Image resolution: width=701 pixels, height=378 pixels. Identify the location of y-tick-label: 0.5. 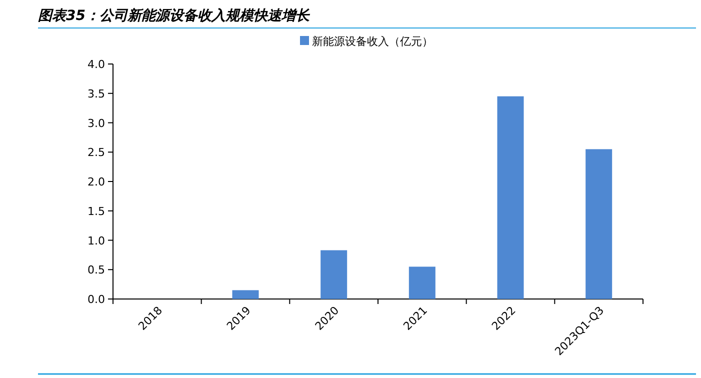
(96, 270).